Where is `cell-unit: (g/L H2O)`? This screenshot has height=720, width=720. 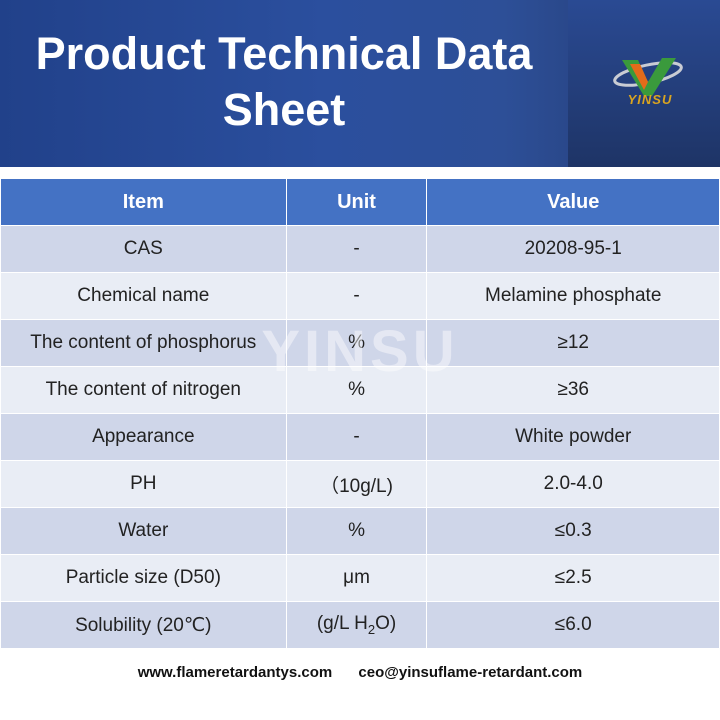 cell-unit: (g/L H2O) is located at coordinates (356, 625).